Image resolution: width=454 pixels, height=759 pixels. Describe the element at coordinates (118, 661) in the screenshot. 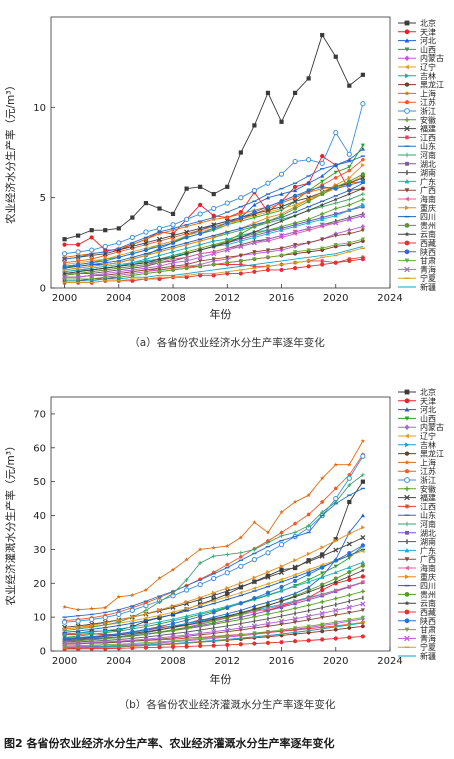

I see `x-tick-label-b: 2004` at that location.